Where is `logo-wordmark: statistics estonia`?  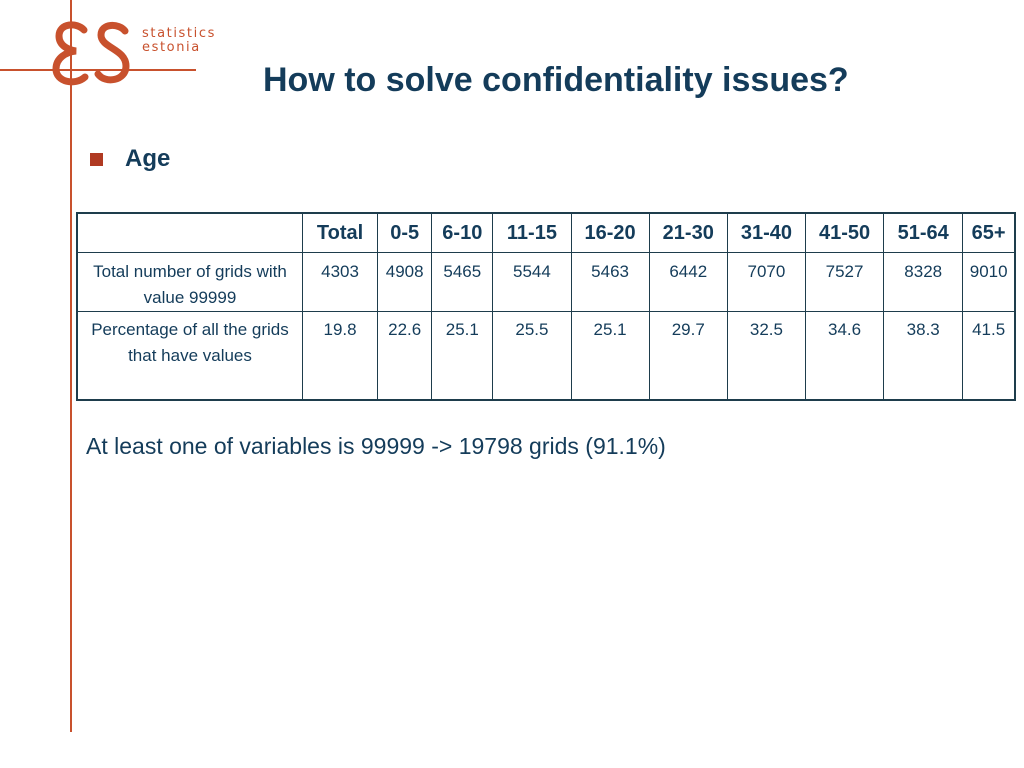 logo-wordmark: statistics estonia is located at coordinates (179, 41).